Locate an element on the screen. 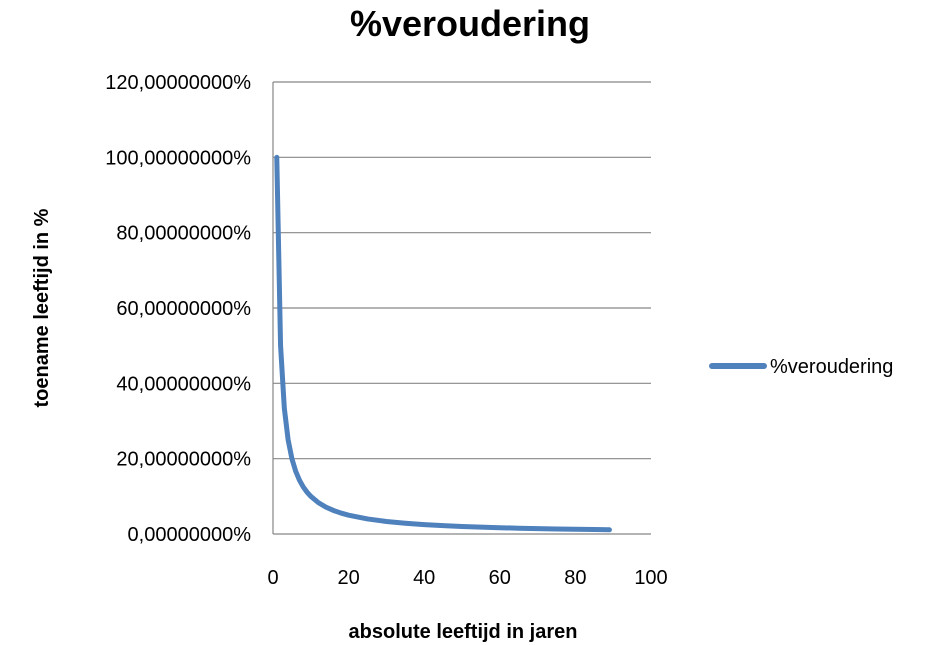 This screenshot has height=645, width=942. legend-label: %veroudering is located at coordinates (831, 367).